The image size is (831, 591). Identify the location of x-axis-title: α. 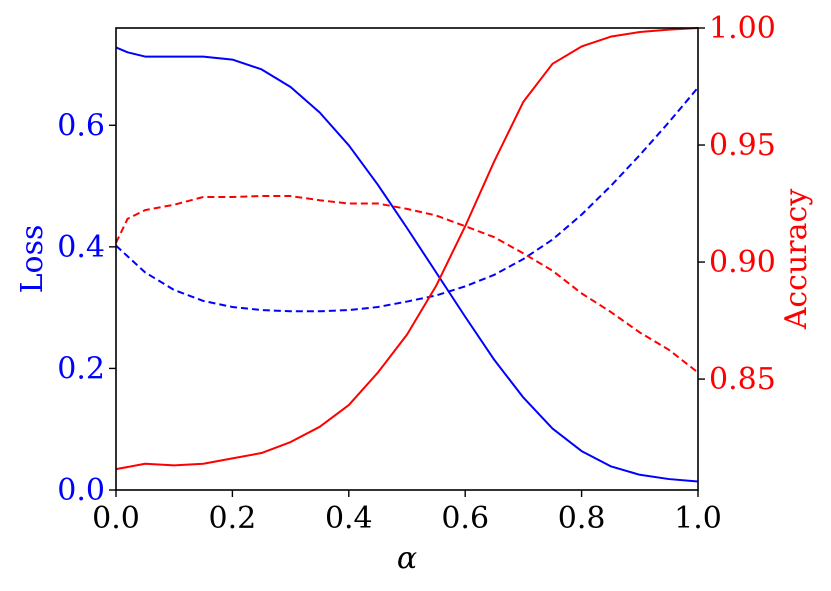
(407, 558).